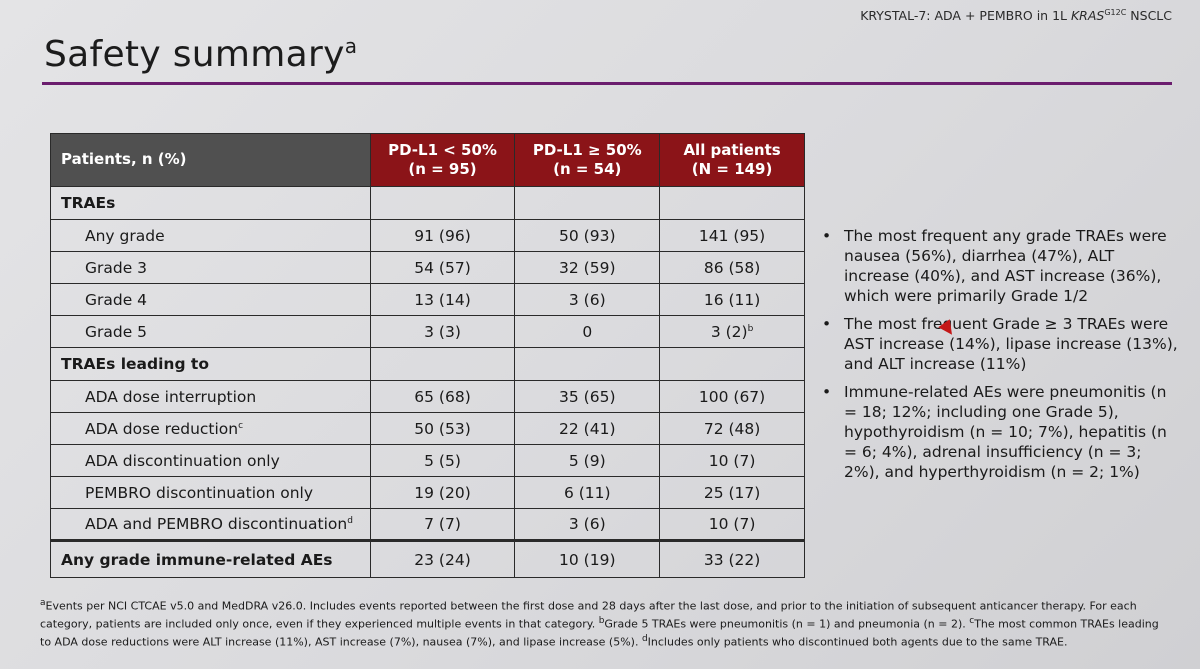  I want to click on table-cell: 32 (59), so click(587, 267).